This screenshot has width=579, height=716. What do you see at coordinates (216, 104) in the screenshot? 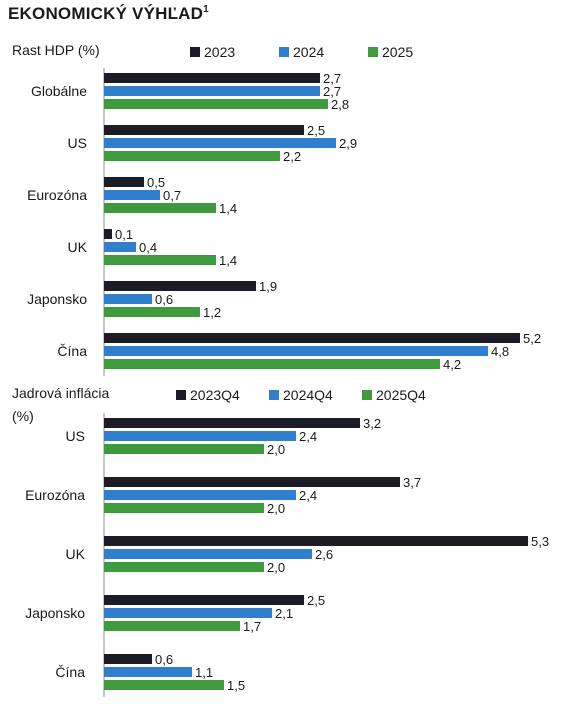
I see `gdp-bar-globalne-2025` at bounding box center [216, 104].